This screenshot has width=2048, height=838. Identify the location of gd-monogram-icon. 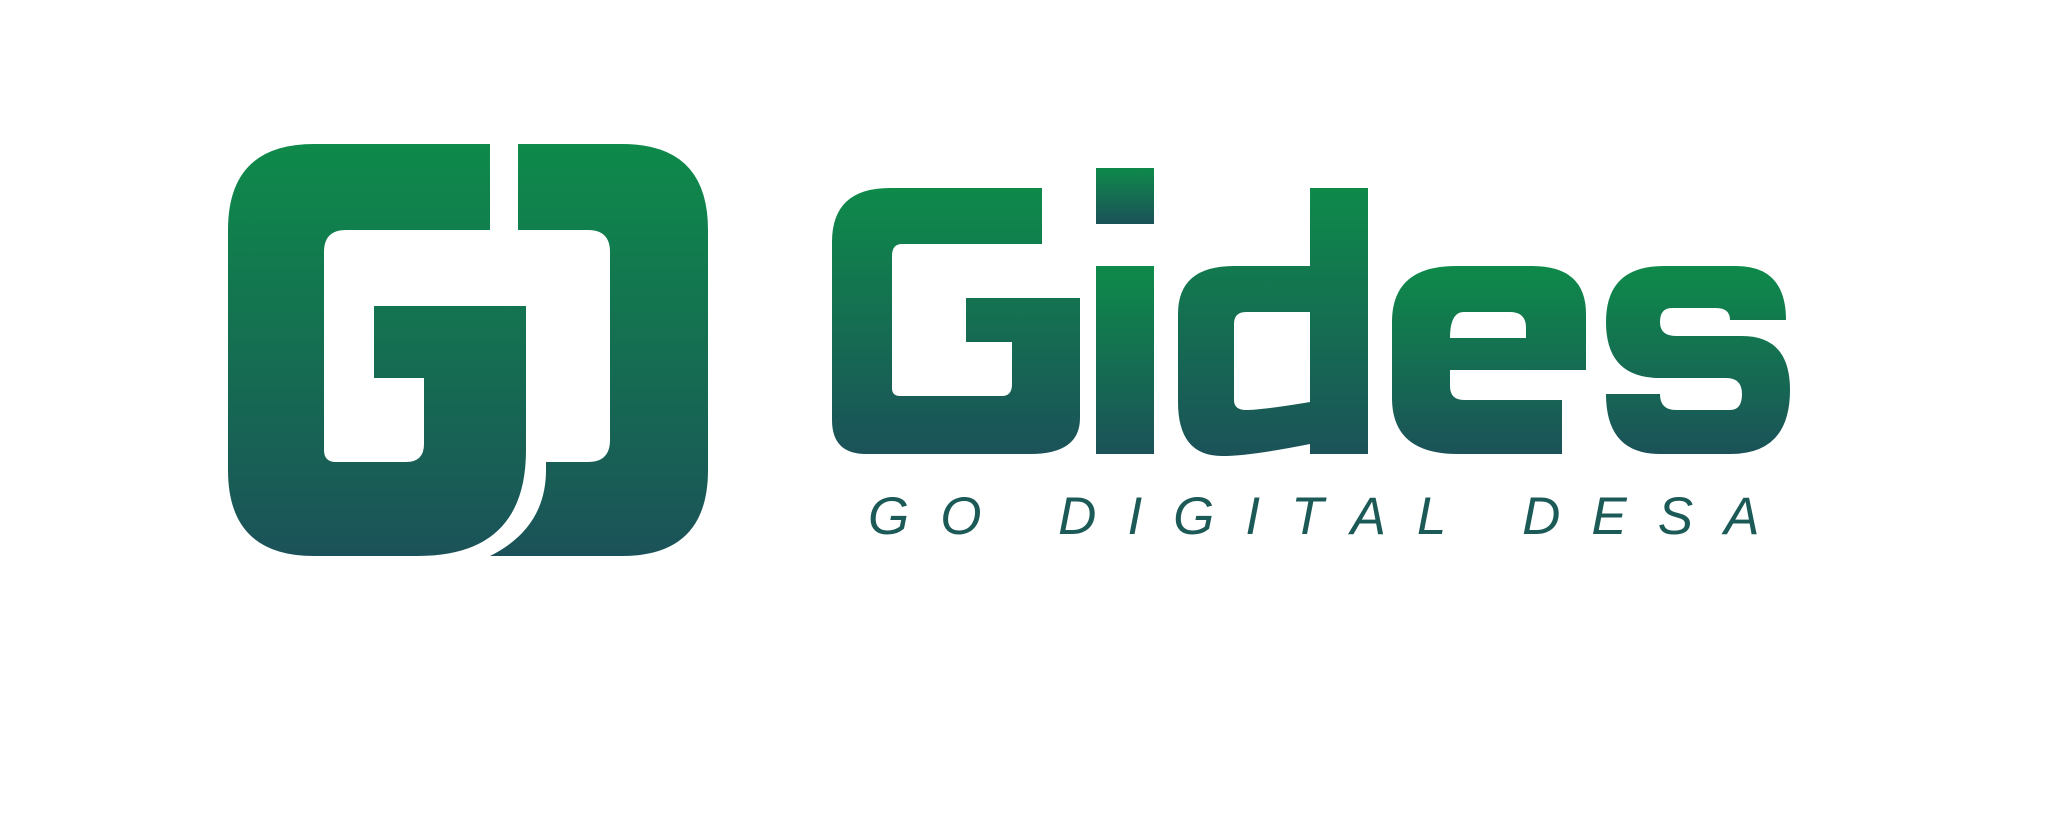
(468, 350).